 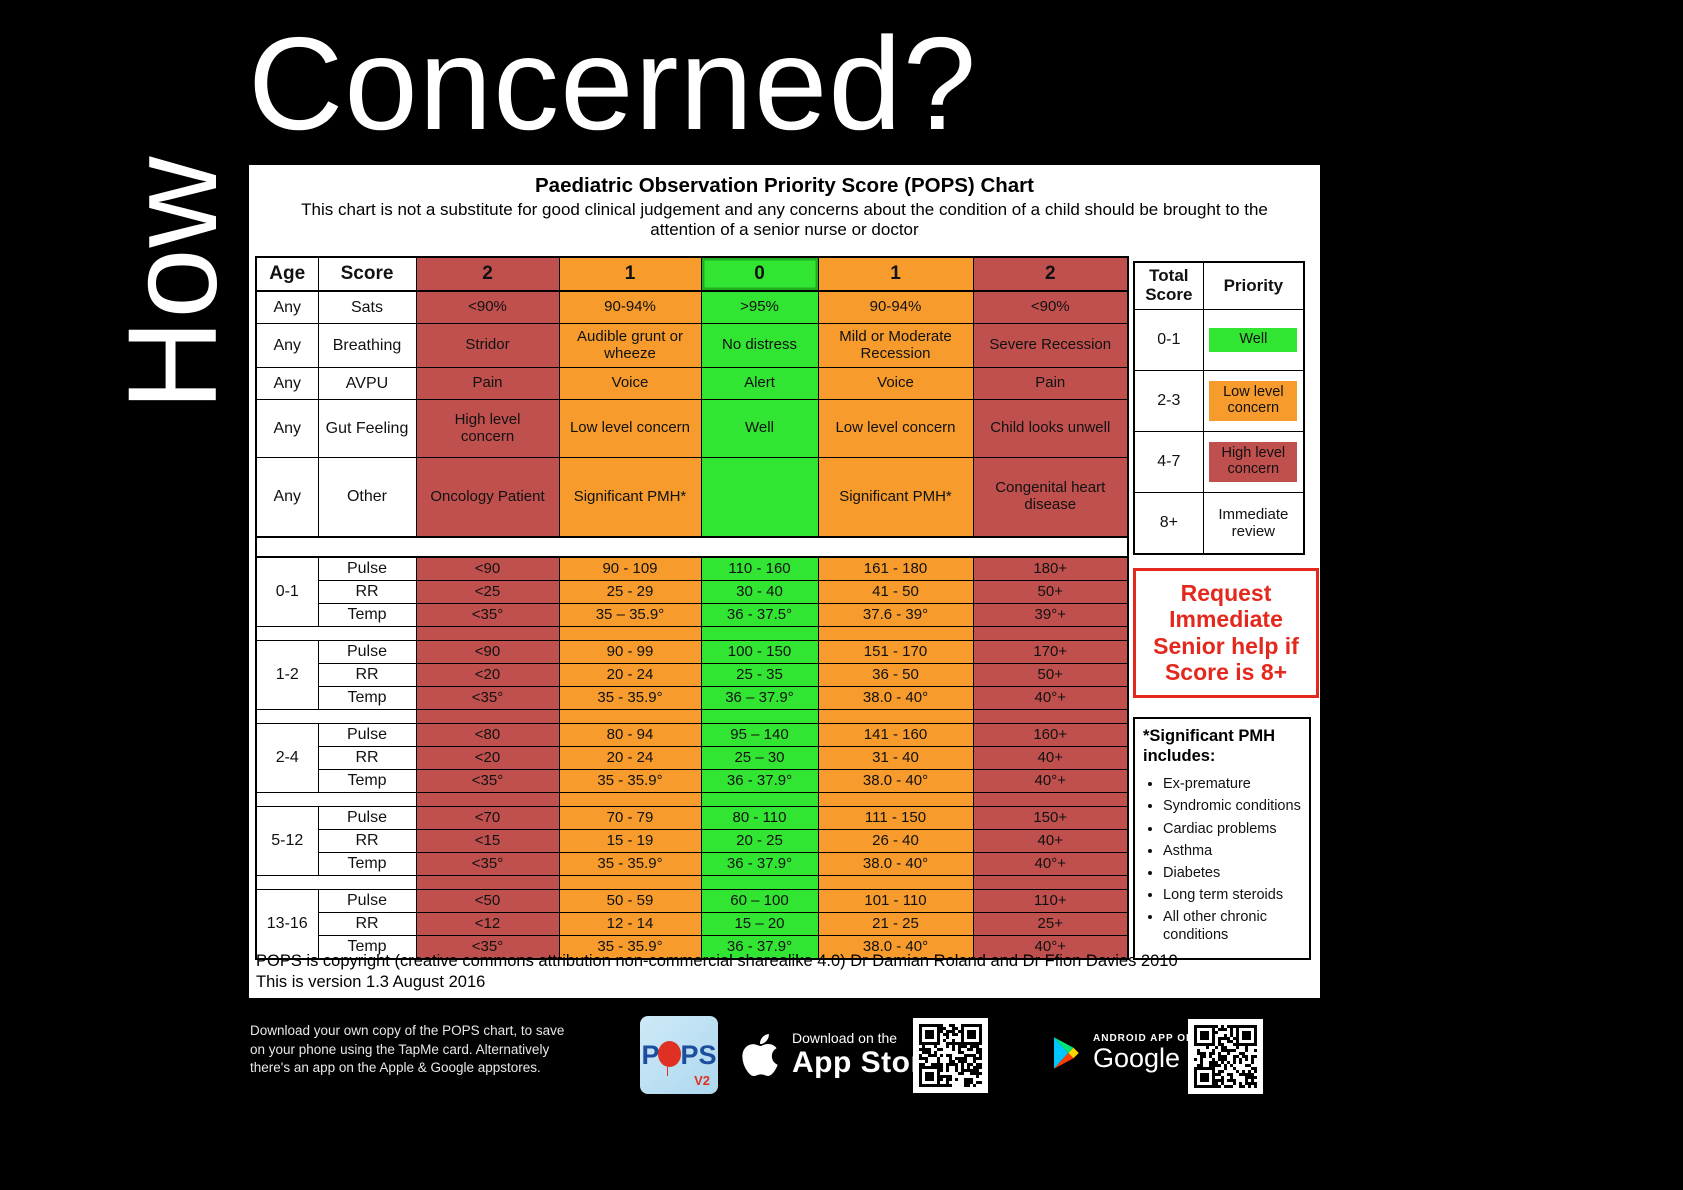 What do you see at coordinates (845, 1037) in the screenshot?
I see `app-store-line1: Download on the` at bounding box center [845, 1037].